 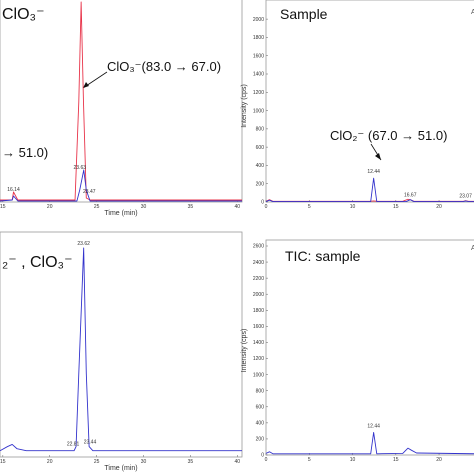 I want to click on clo2-clo3-species-label: ₂⁻ , ClO₃⁻, so click(x=37, y=262).